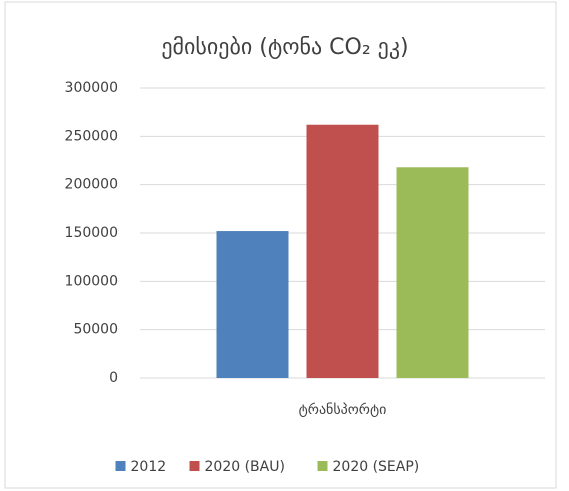 This screenshot has height=491, width=569. What do you see at coordinates (113, 378) in the screenshot?
I see `y-tick-label: 0` at bounding box center [113, 378].